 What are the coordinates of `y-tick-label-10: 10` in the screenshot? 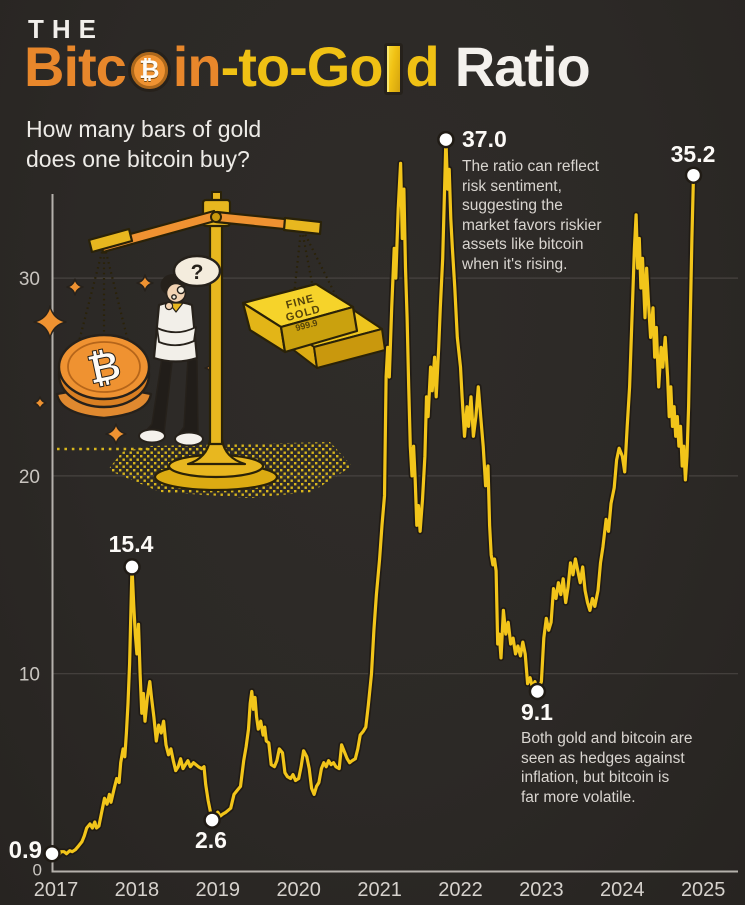 It's located at (29, 675).